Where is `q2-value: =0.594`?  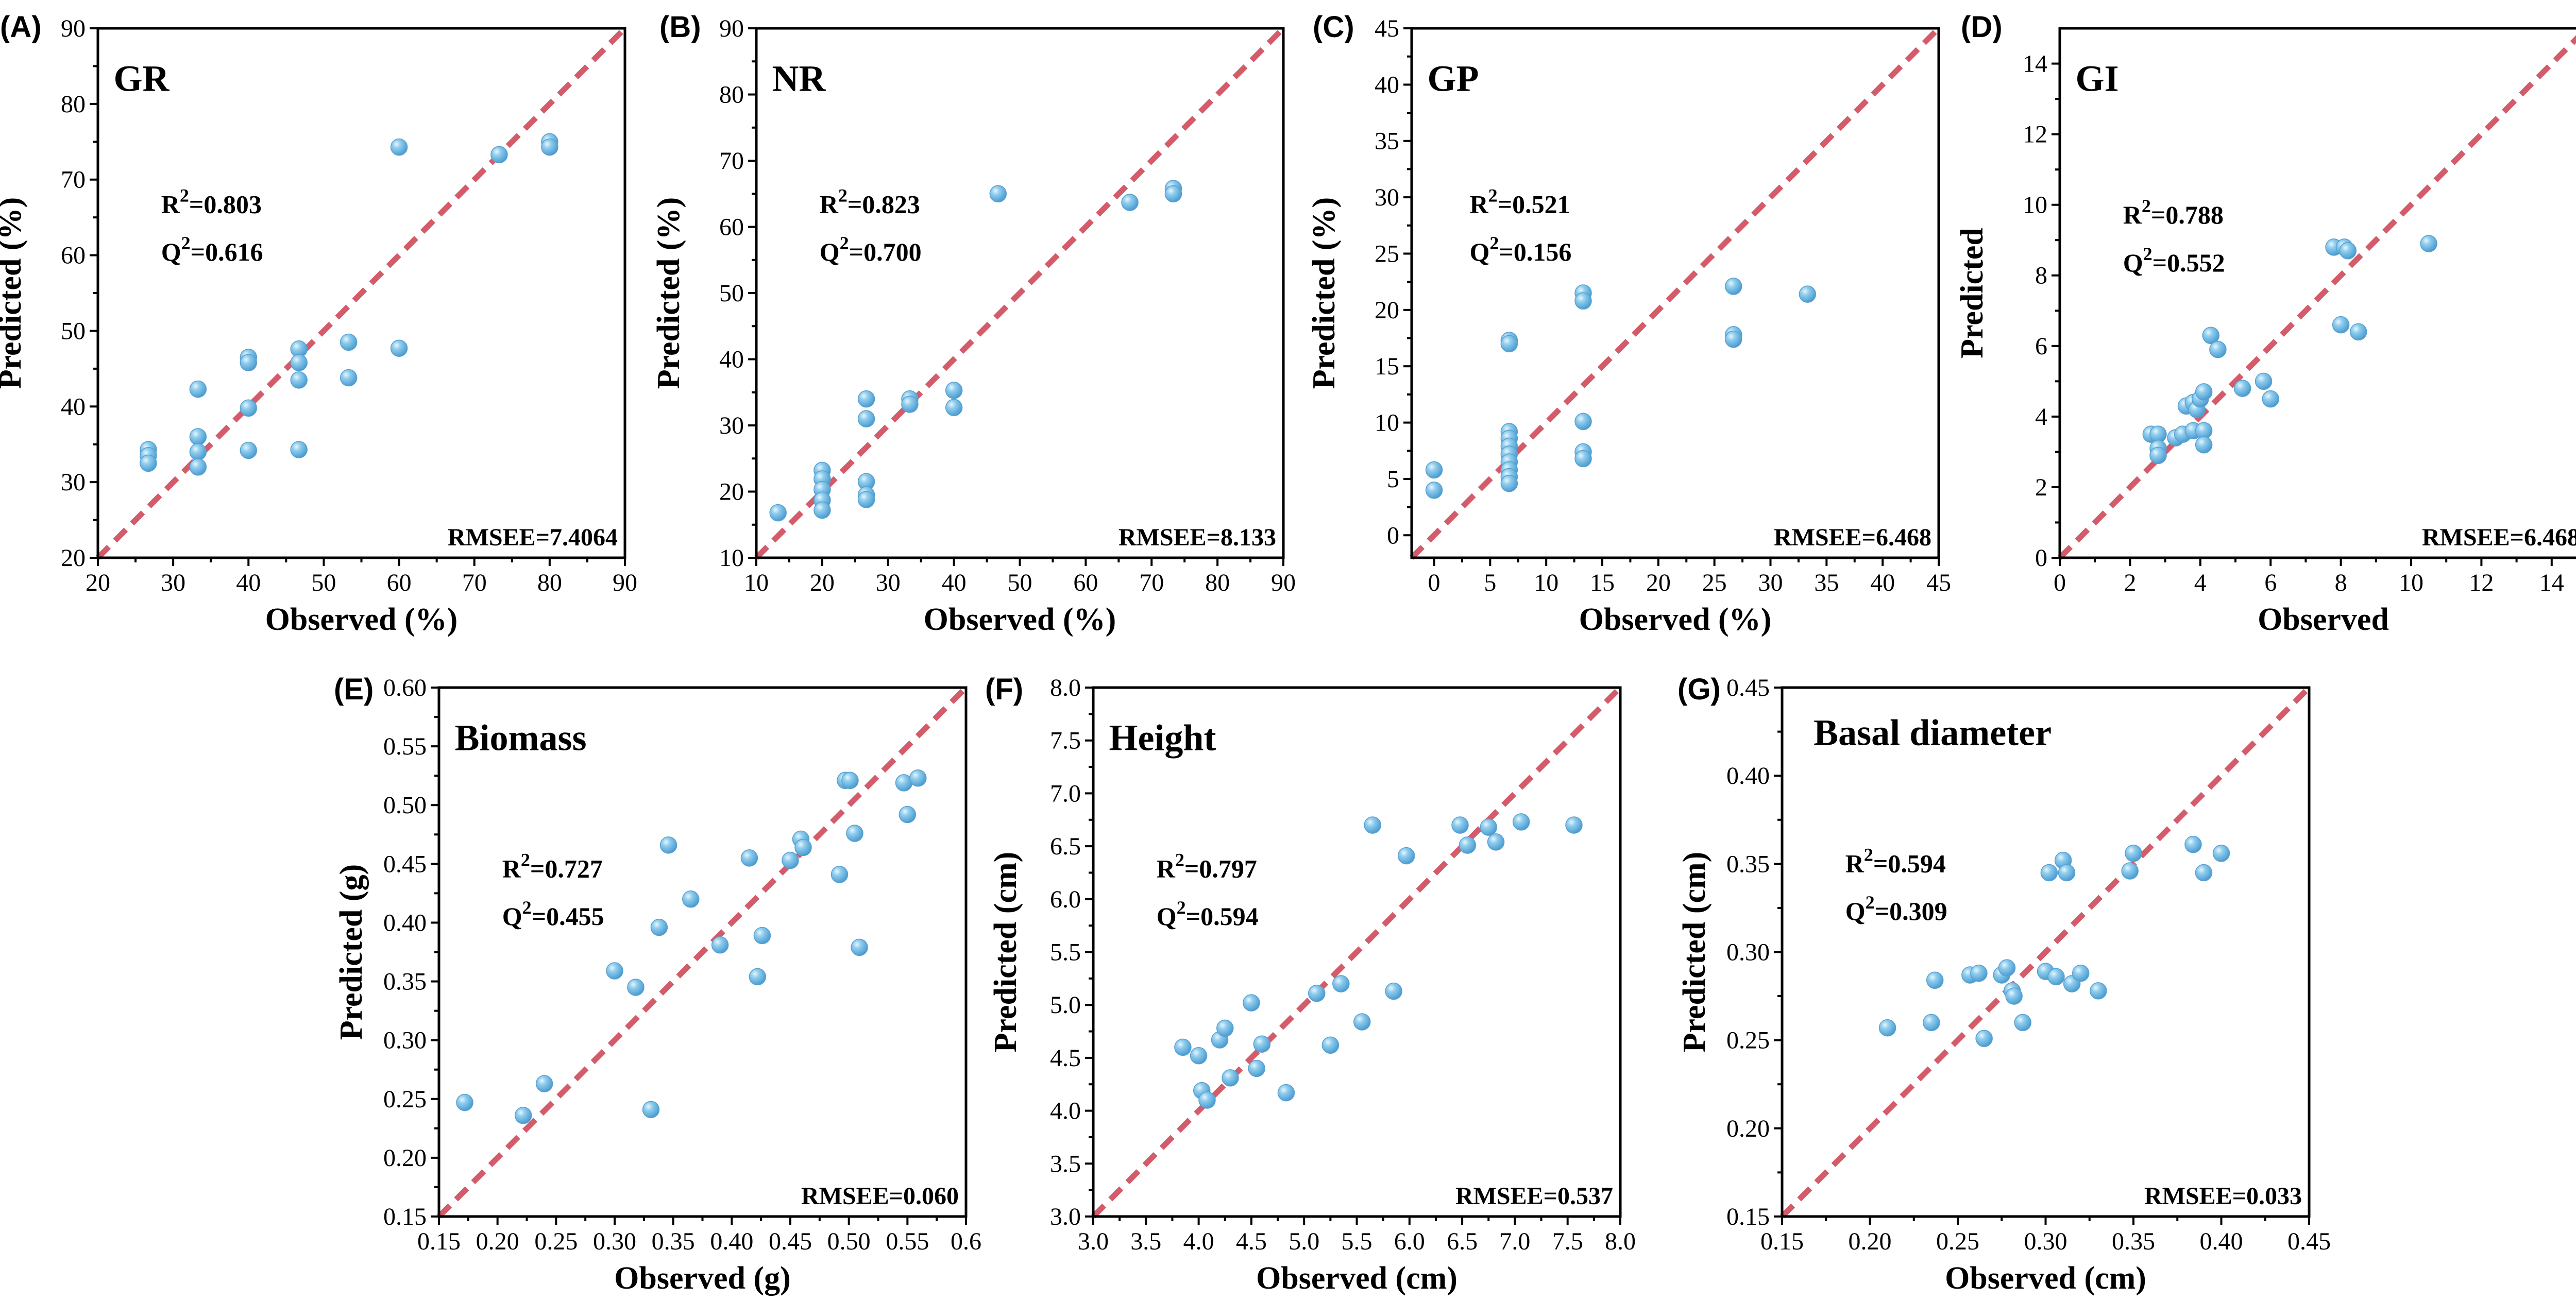 q2-value: =0.594 is located at coordinates (1223, 916).